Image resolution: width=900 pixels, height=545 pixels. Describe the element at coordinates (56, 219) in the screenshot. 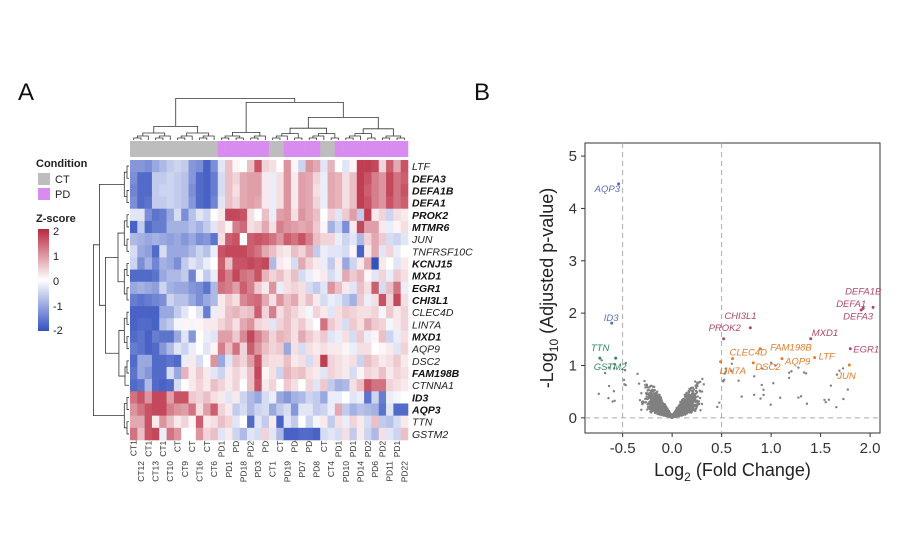

I see `zscore-legend-title: Z-score` at that location.